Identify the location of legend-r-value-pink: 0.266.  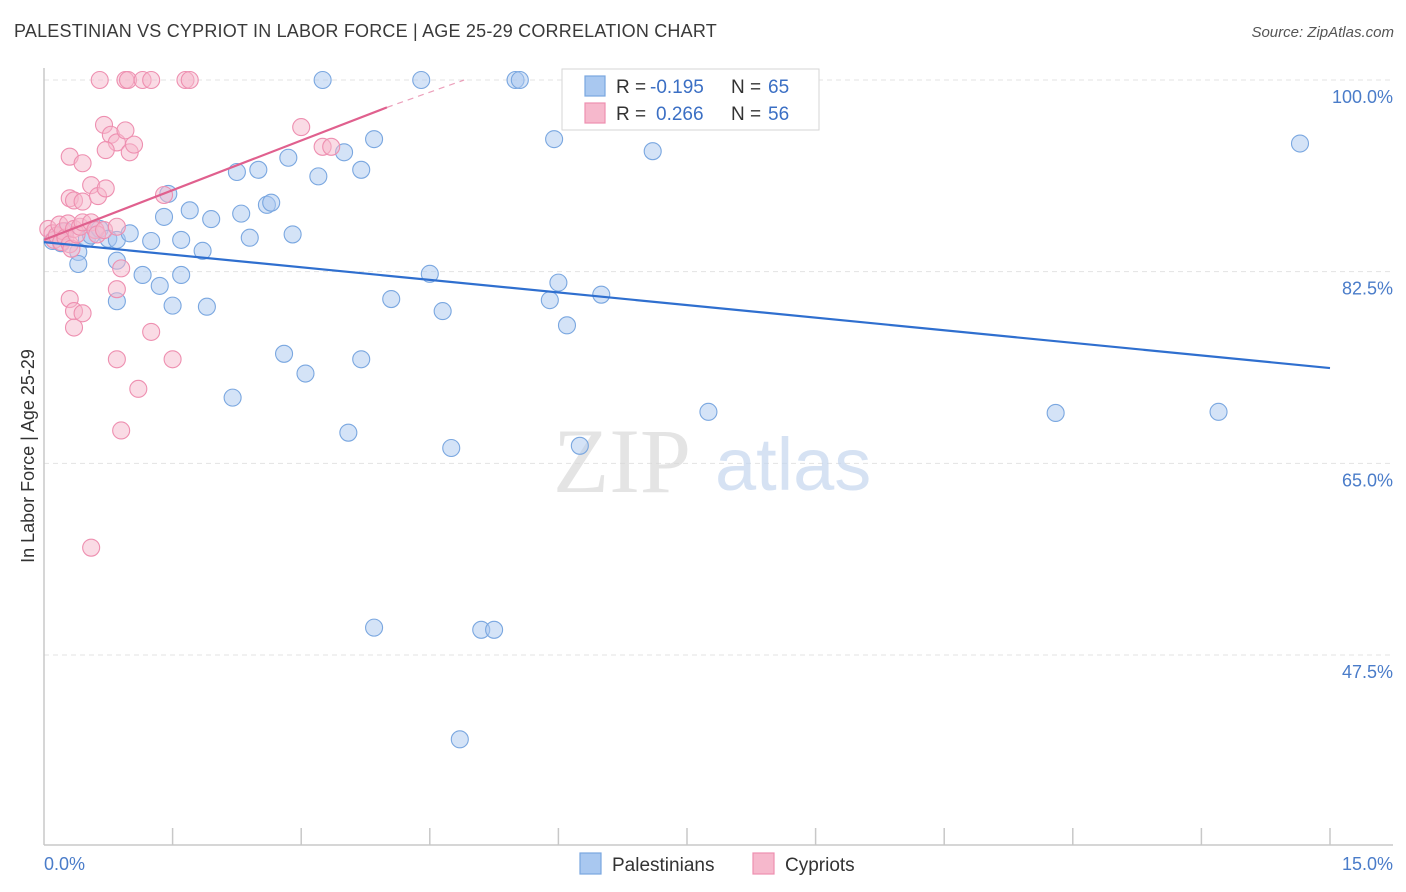
(680, 114).